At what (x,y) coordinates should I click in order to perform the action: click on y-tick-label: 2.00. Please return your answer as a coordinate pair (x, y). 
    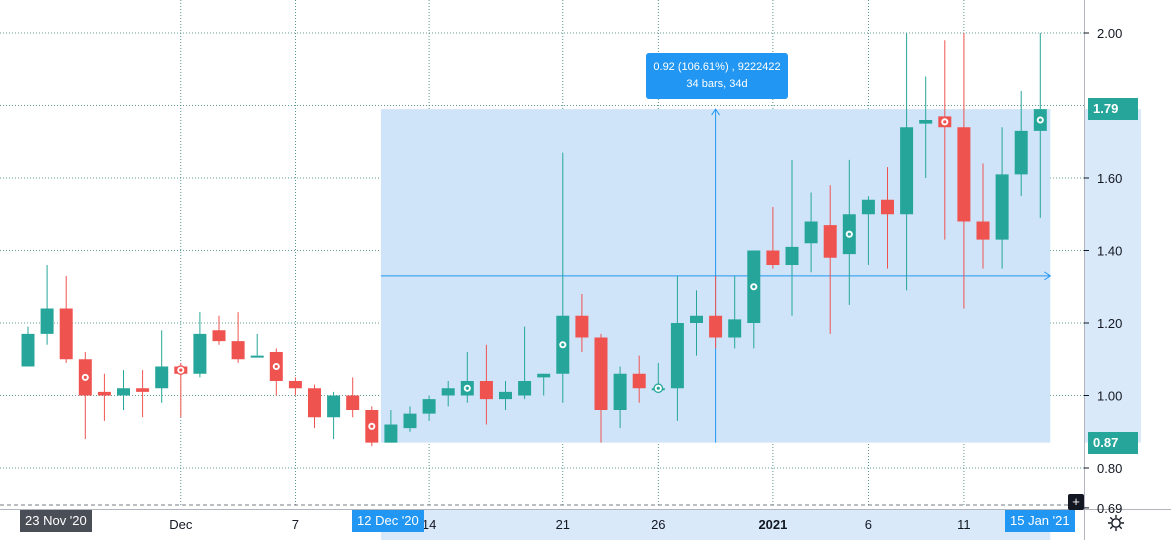
    Looking at the image, I should click on (1109, 33).